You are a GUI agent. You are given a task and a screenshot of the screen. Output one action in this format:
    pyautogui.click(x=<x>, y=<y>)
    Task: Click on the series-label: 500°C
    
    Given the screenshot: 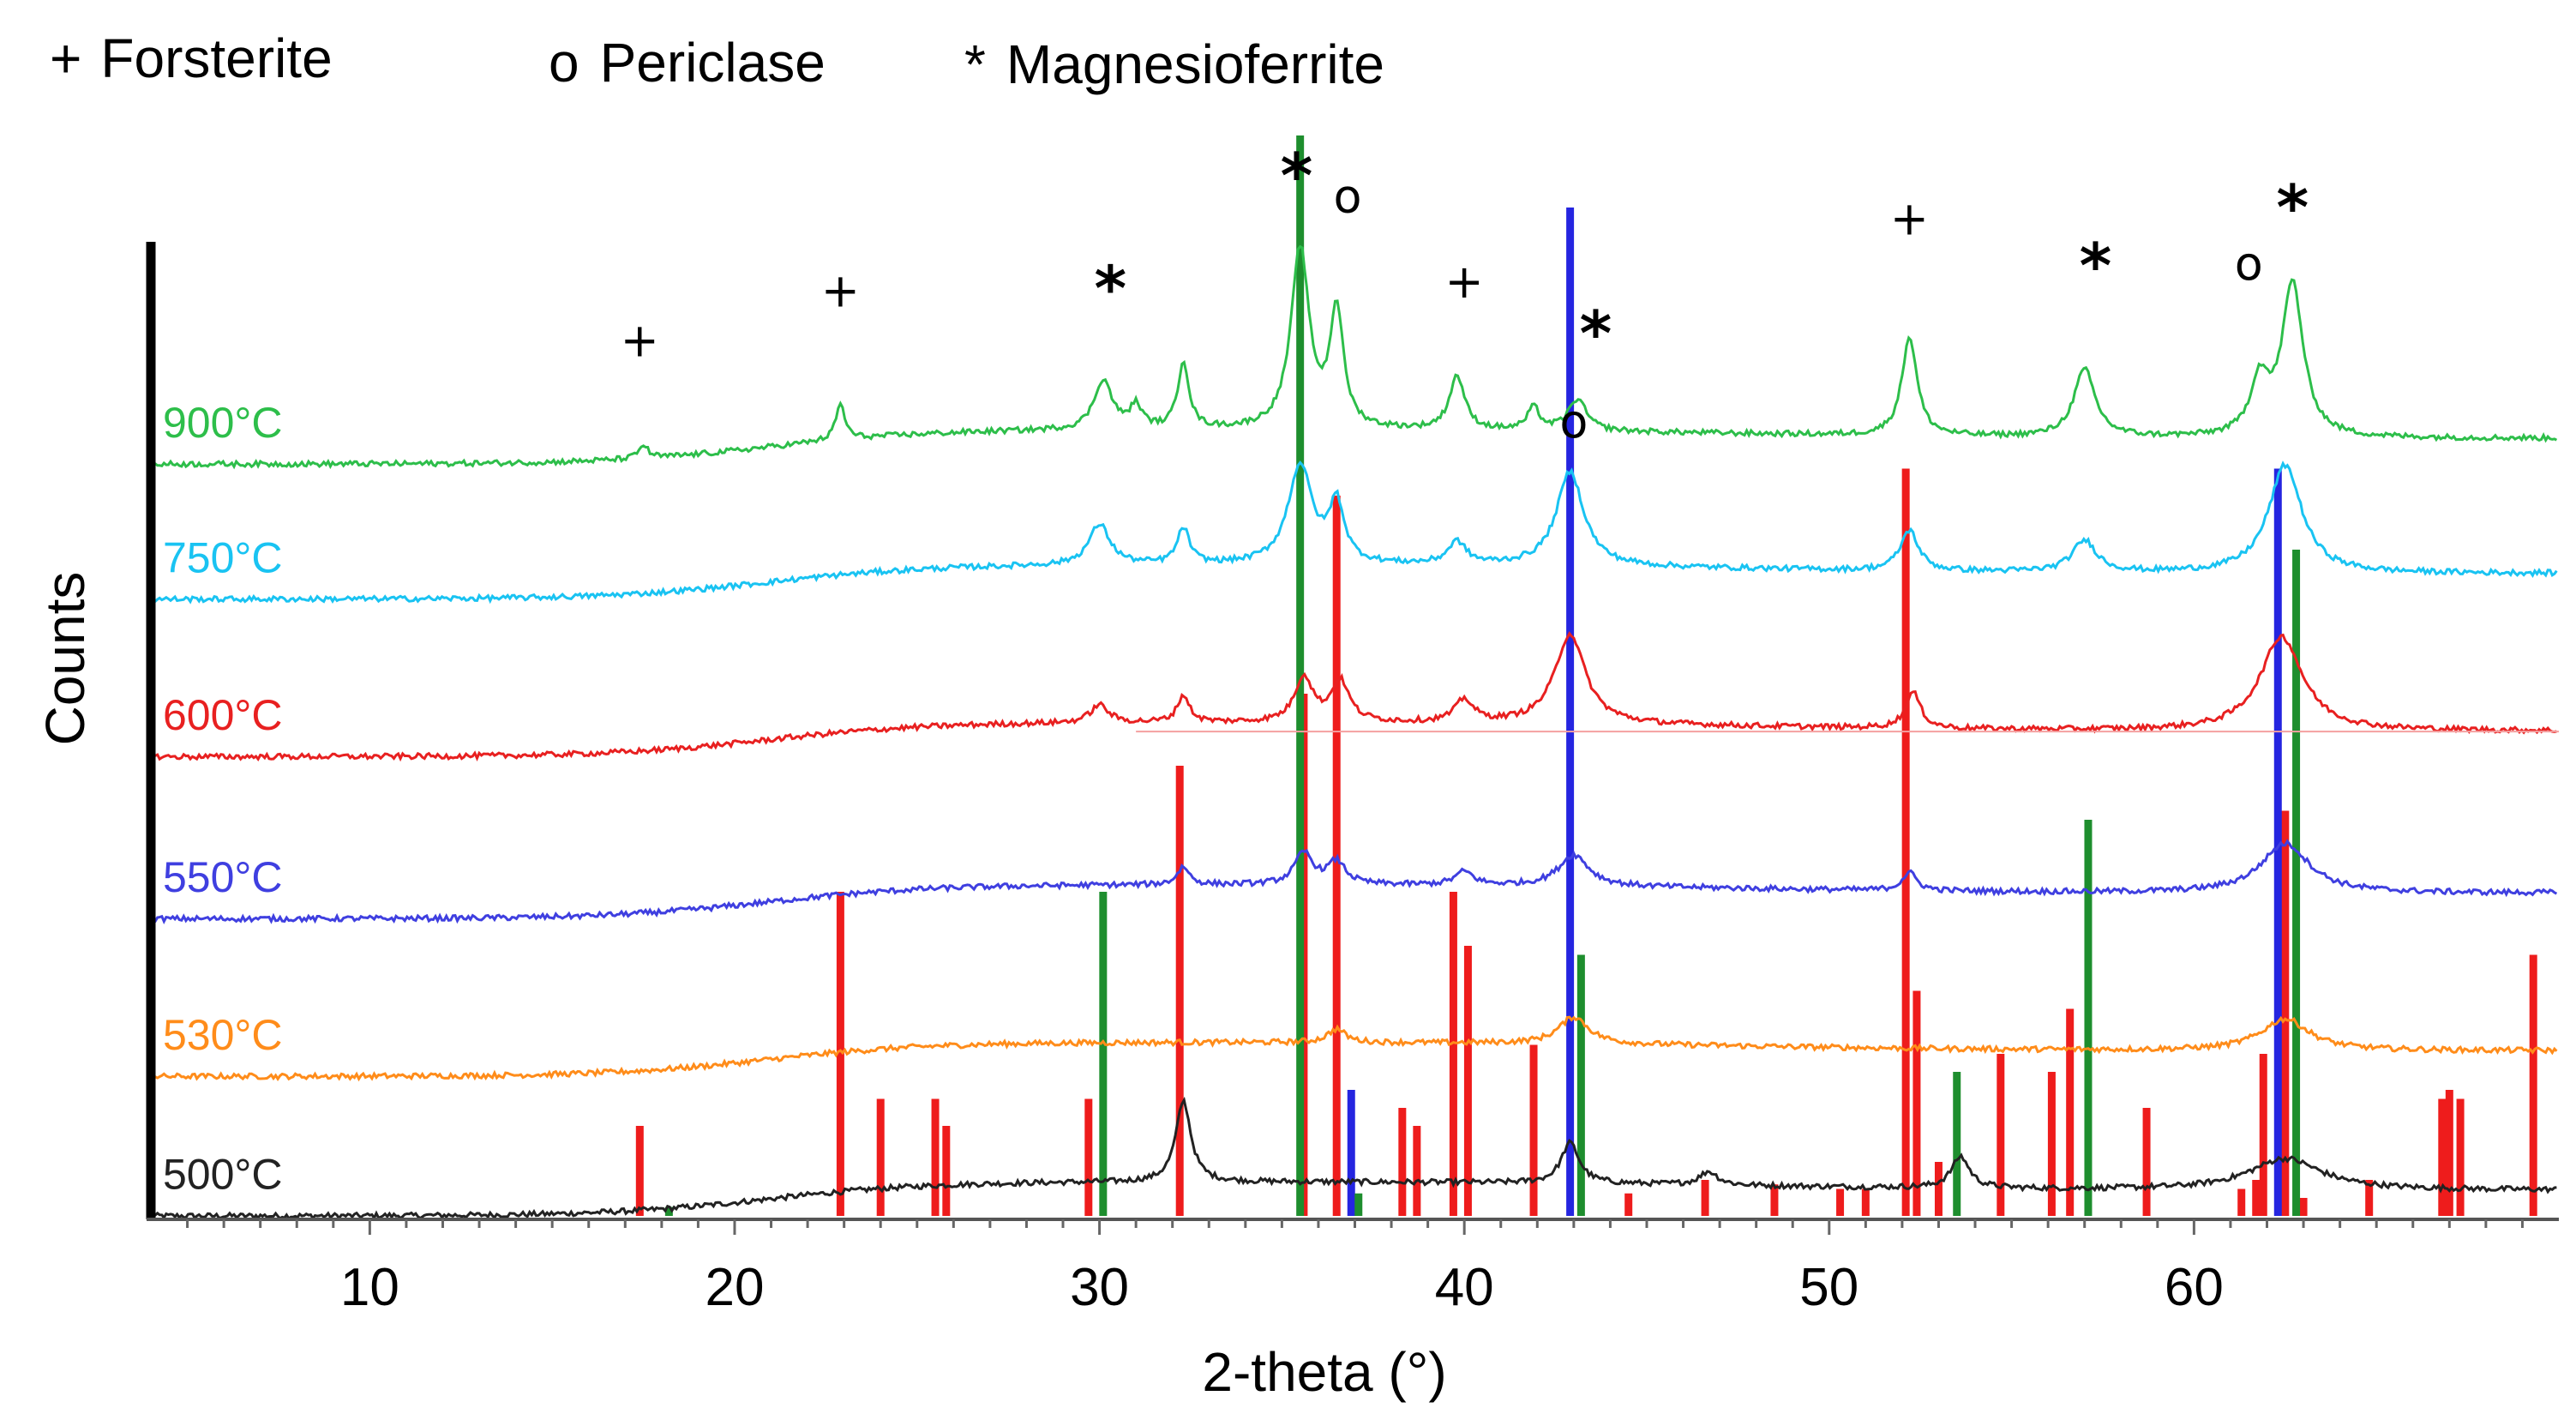 What is the action you would take?
    pyautogui.click(x=223, y=1175)
    